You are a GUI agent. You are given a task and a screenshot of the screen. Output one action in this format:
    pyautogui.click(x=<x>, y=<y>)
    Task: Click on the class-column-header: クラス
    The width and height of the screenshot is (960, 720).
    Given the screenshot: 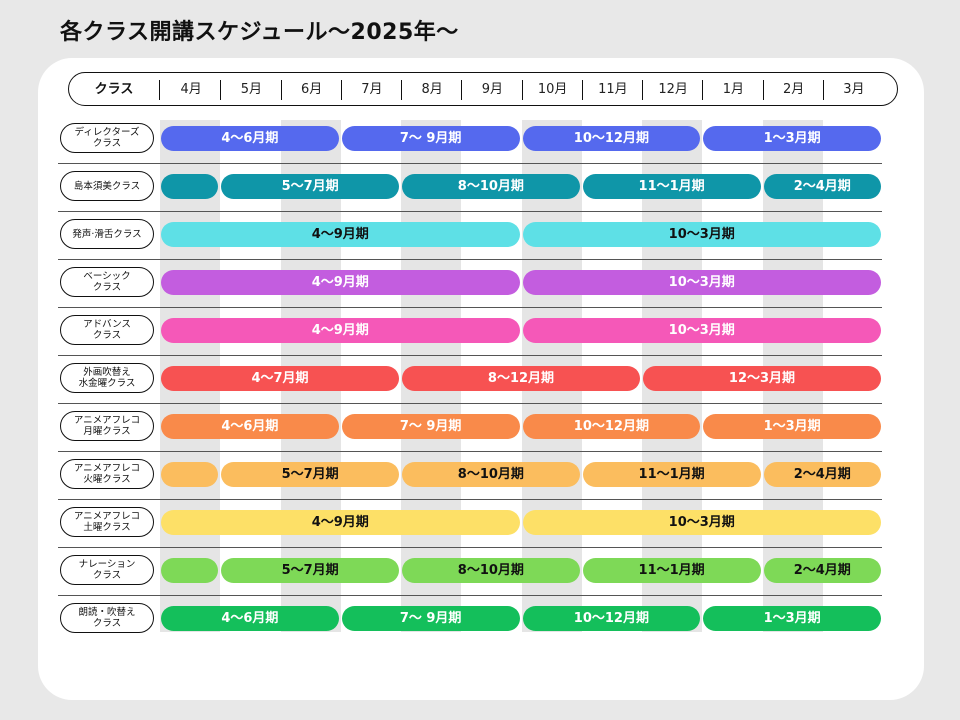 What is the action you would take?
    pyautogui.click(x=114, y=89)
    